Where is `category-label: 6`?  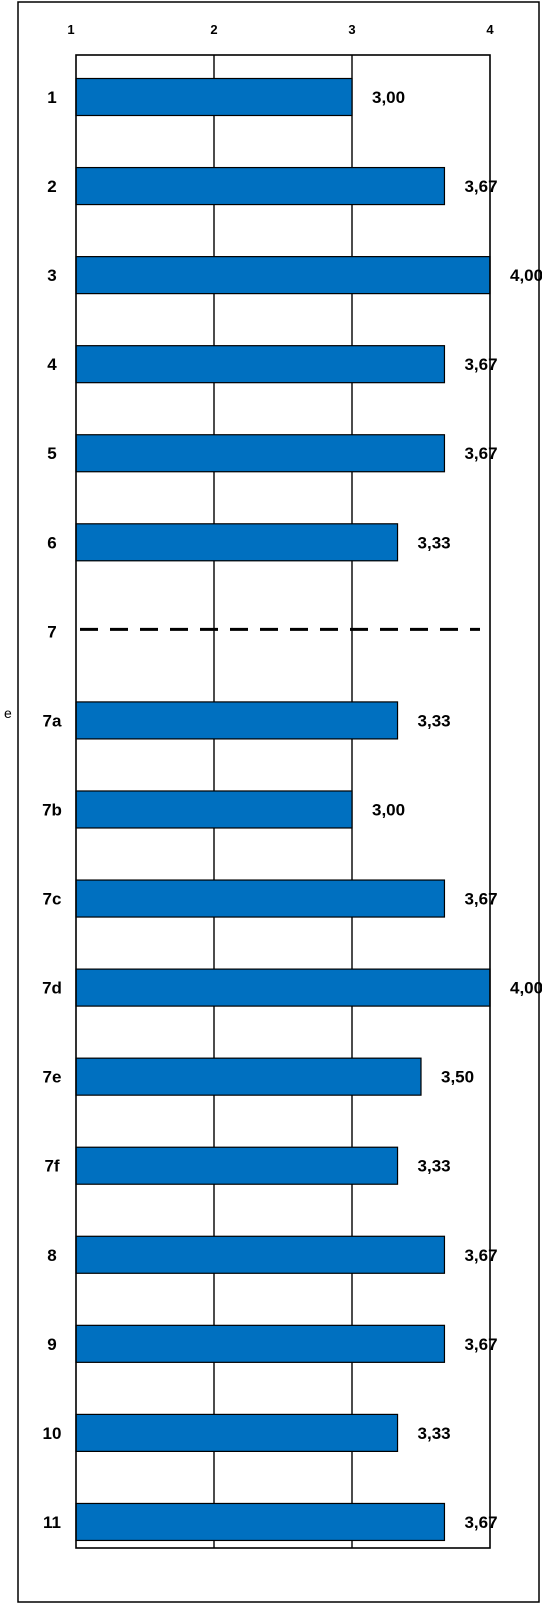
category-label: 6 is located at coordinates (51, 542).